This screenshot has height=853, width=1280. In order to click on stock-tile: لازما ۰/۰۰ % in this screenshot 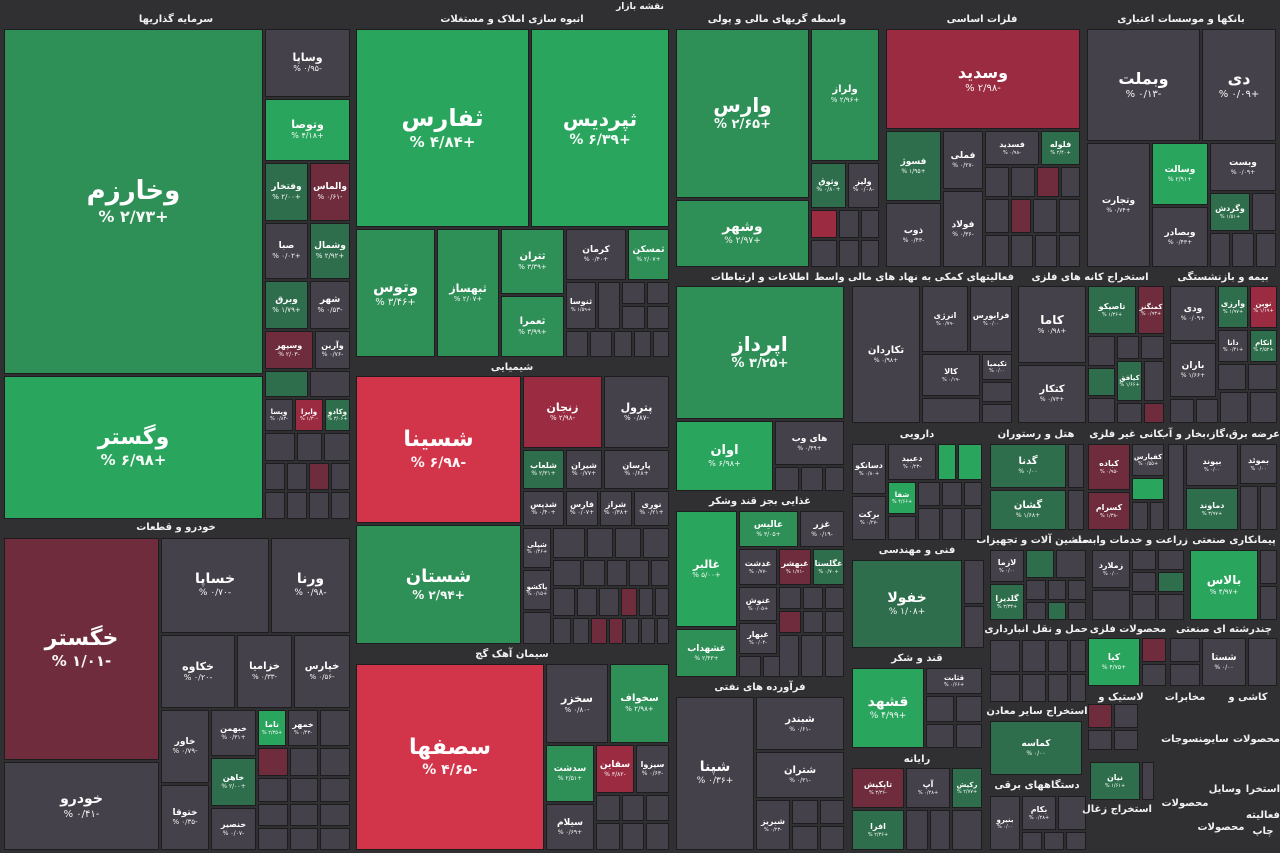, I will do `click(1007, 566)`.